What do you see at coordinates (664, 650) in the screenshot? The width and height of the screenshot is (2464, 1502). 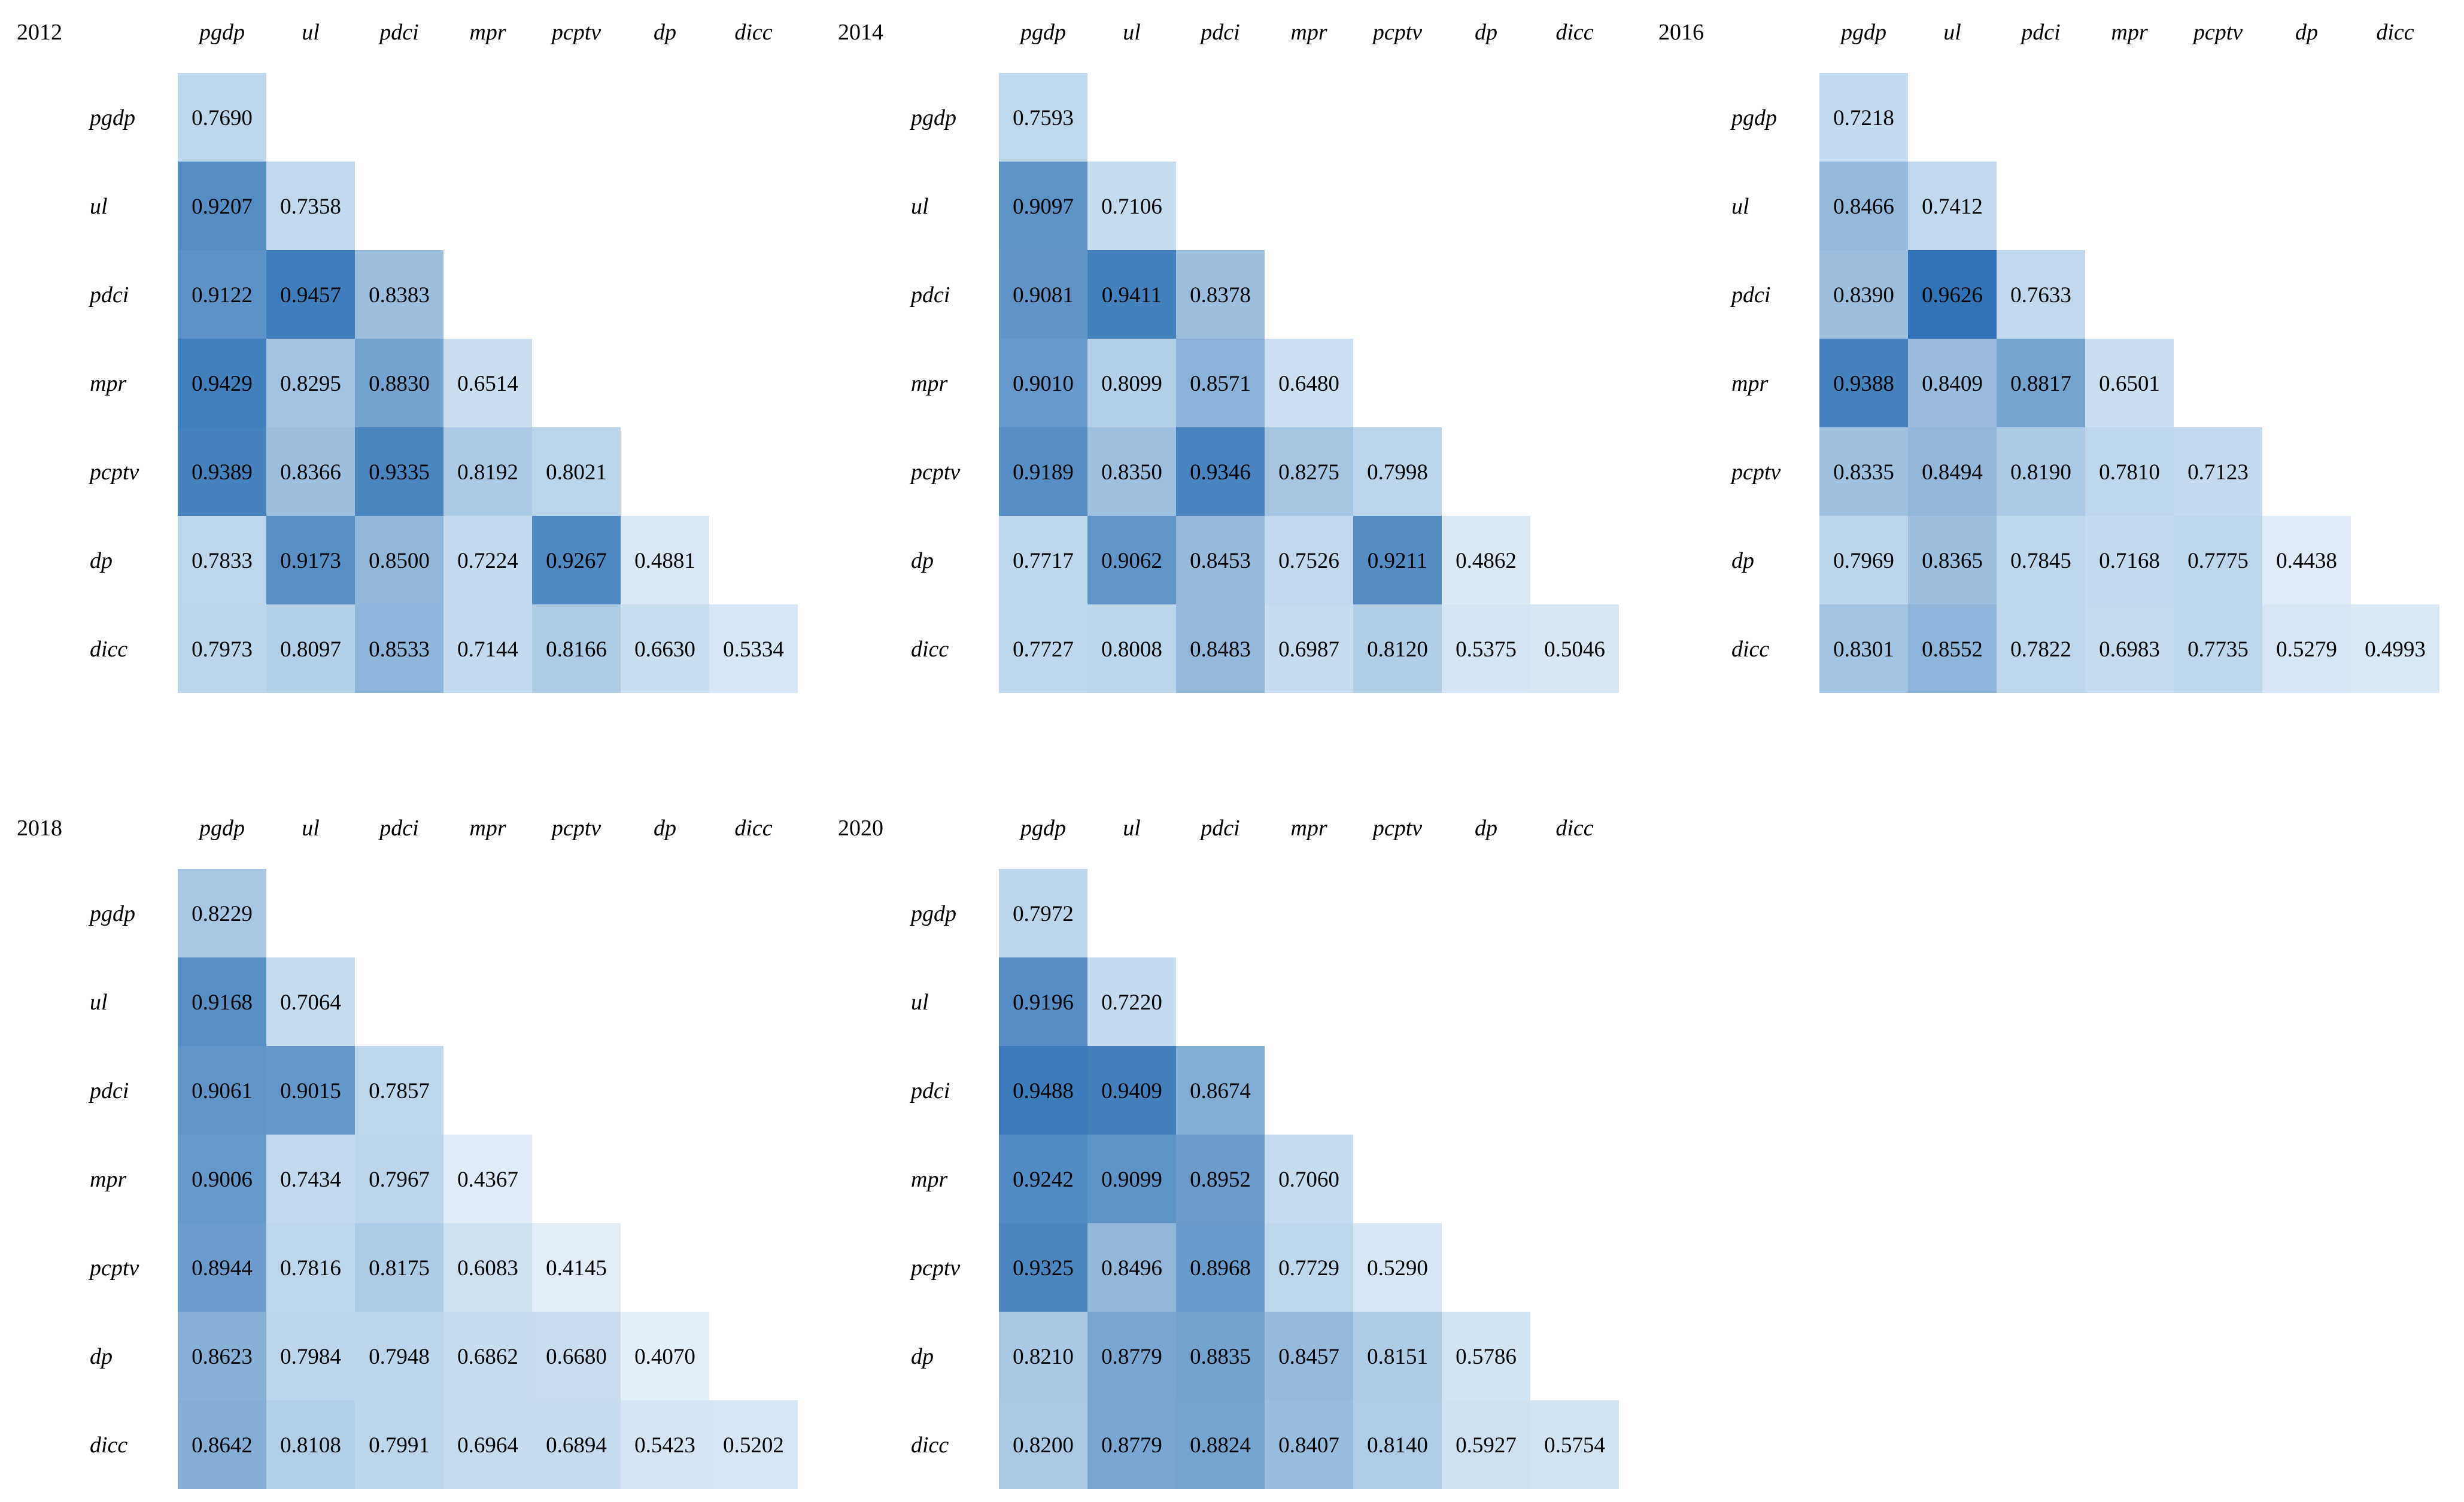 I see `cell-value-label: 0.6630` at bounding box center [664, 650].